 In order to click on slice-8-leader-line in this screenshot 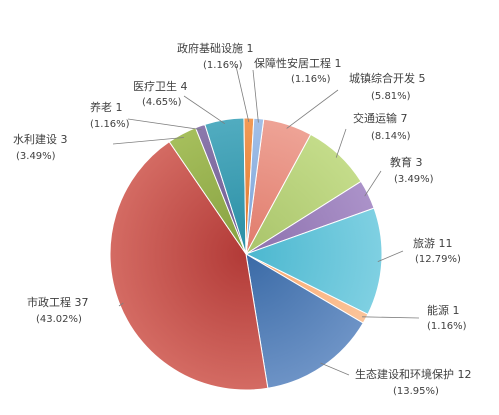, I will do `click(164, 124)`.